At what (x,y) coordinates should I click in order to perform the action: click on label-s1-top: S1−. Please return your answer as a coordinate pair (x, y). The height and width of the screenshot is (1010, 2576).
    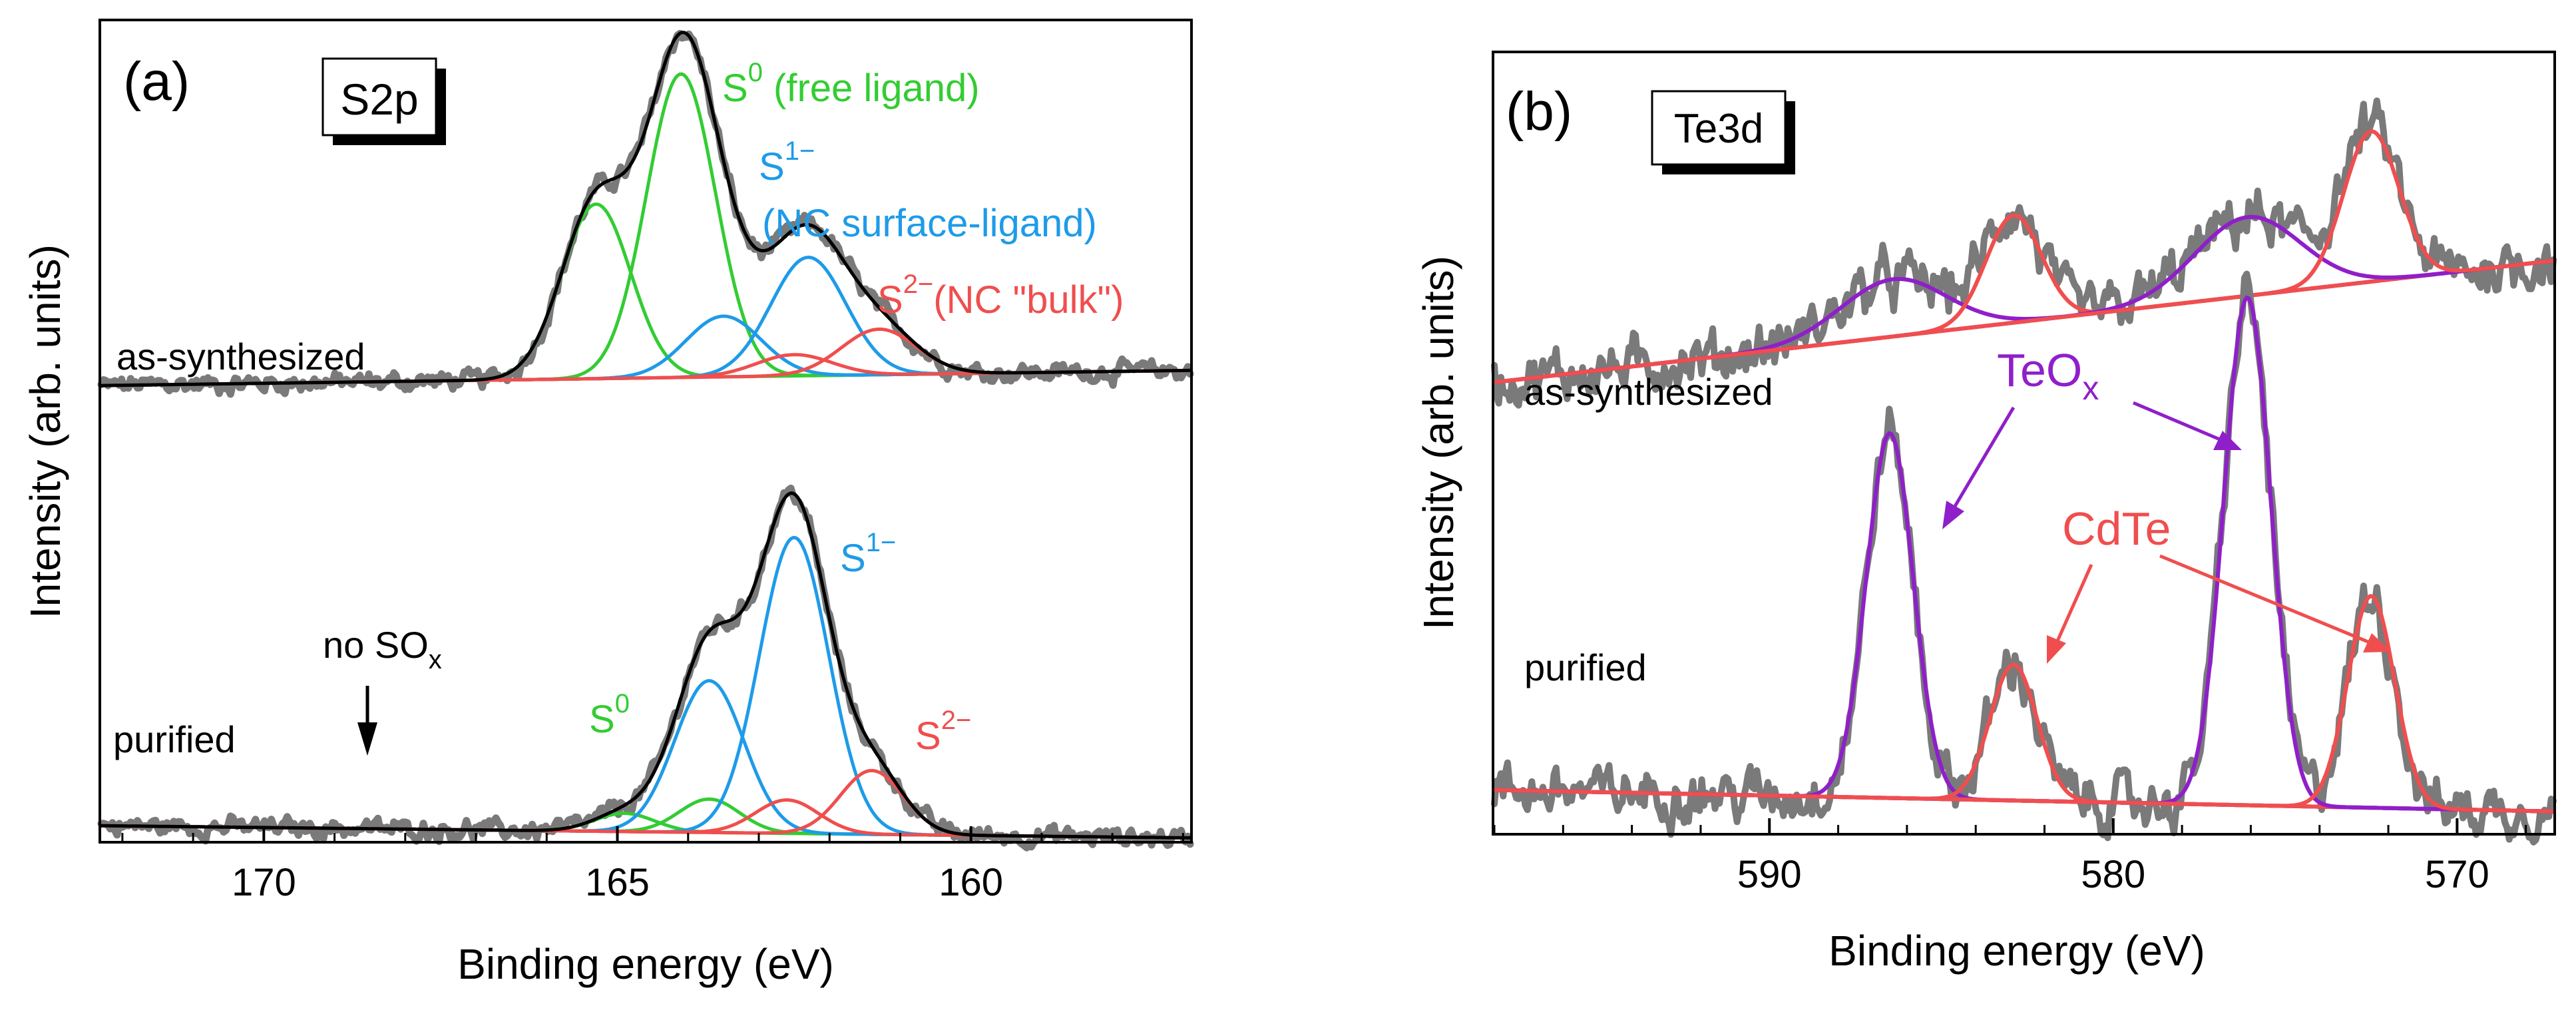
    Looking at the image, I should click on (787, 162).